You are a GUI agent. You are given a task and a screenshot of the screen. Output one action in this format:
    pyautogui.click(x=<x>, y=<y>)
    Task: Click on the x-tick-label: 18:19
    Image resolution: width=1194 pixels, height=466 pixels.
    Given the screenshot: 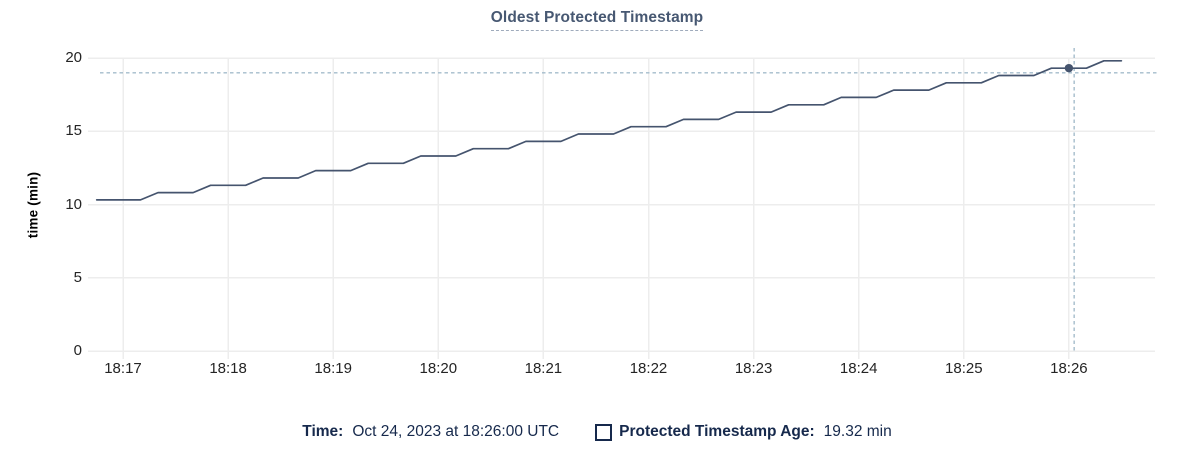 What is the action you would take?
    pyautogui.click(x=333, y=368)
    